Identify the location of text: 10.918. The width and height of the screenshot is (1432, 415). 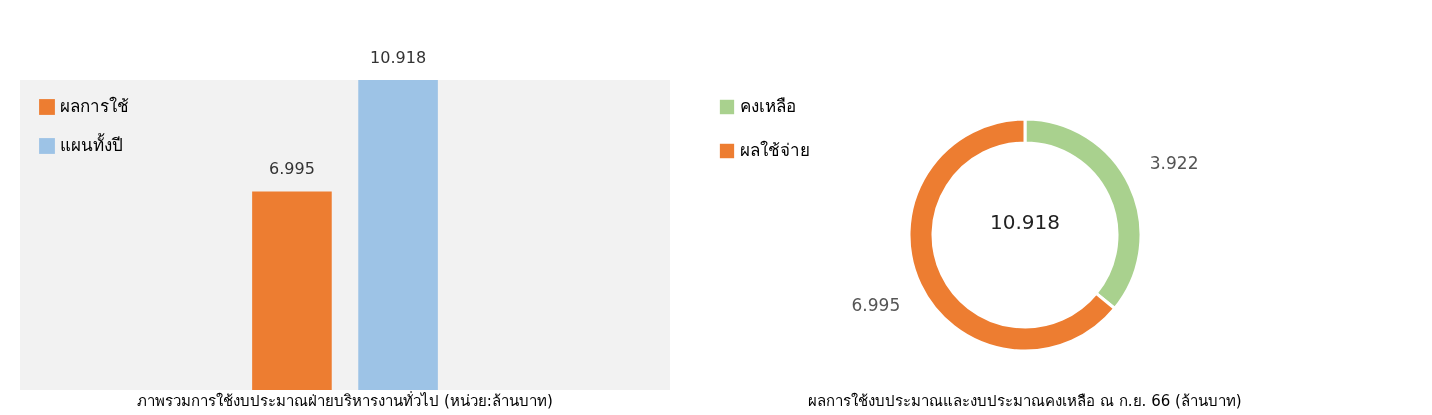
(1025, 222).